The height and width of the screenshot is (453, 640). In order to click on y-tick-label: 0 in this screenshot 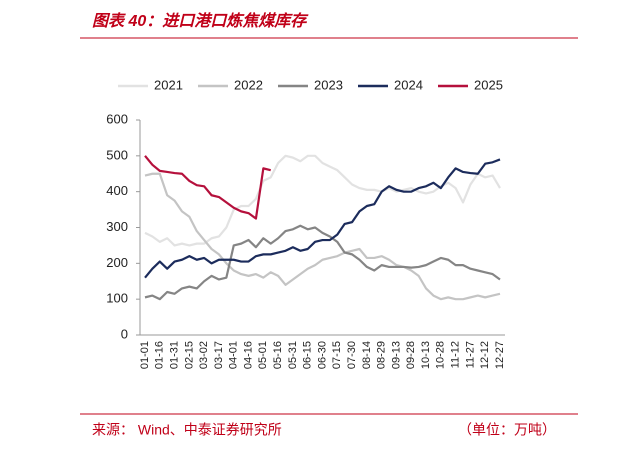, I will do `click(124, 333)`.